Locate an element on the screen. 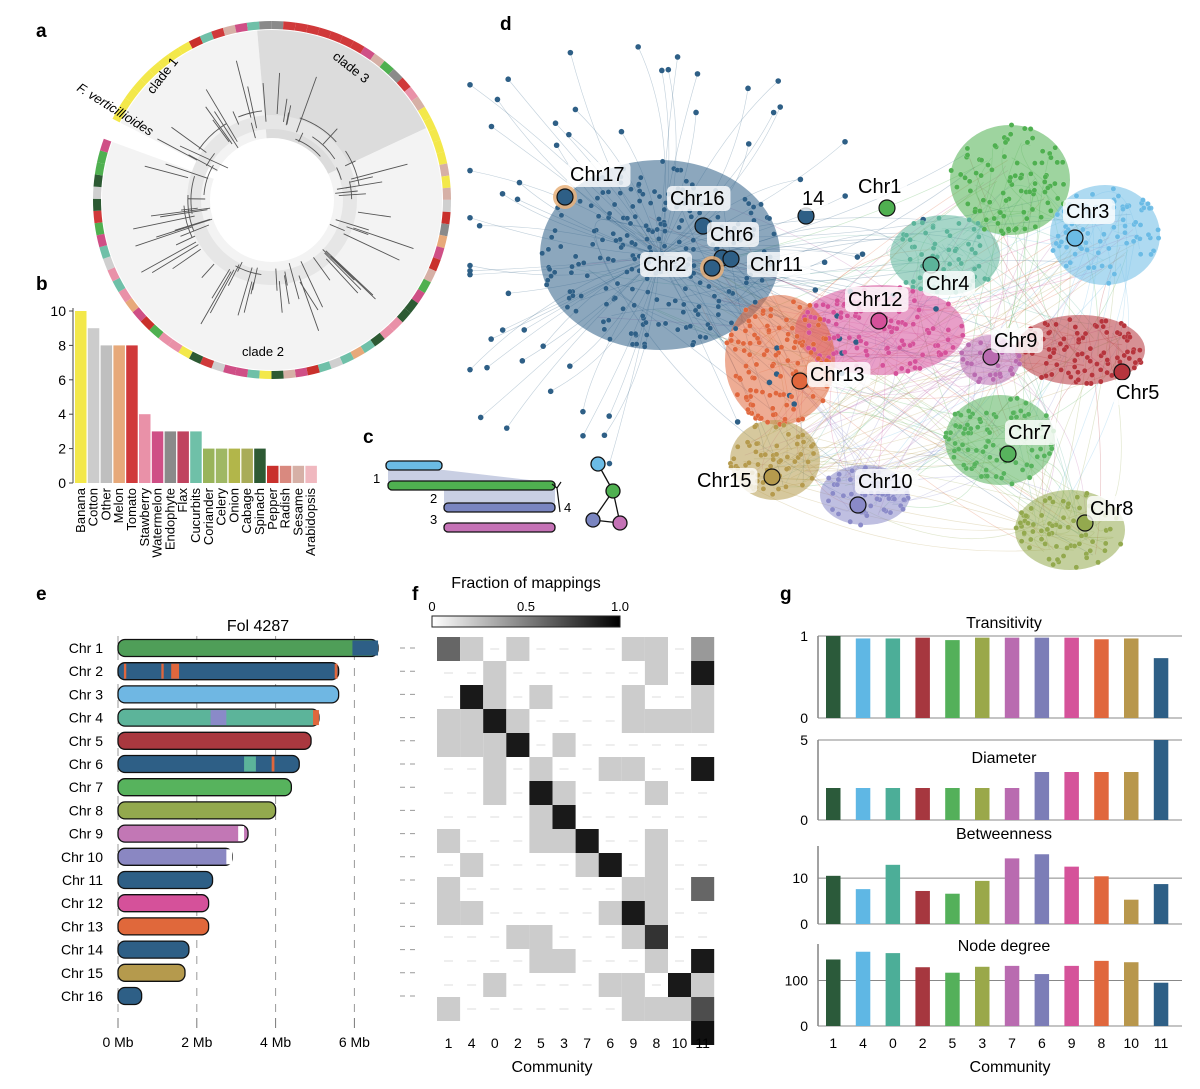 The width and height of the screenshot is (1200, 1089). c-label-4: 4 is located at coordinates (567, 507).